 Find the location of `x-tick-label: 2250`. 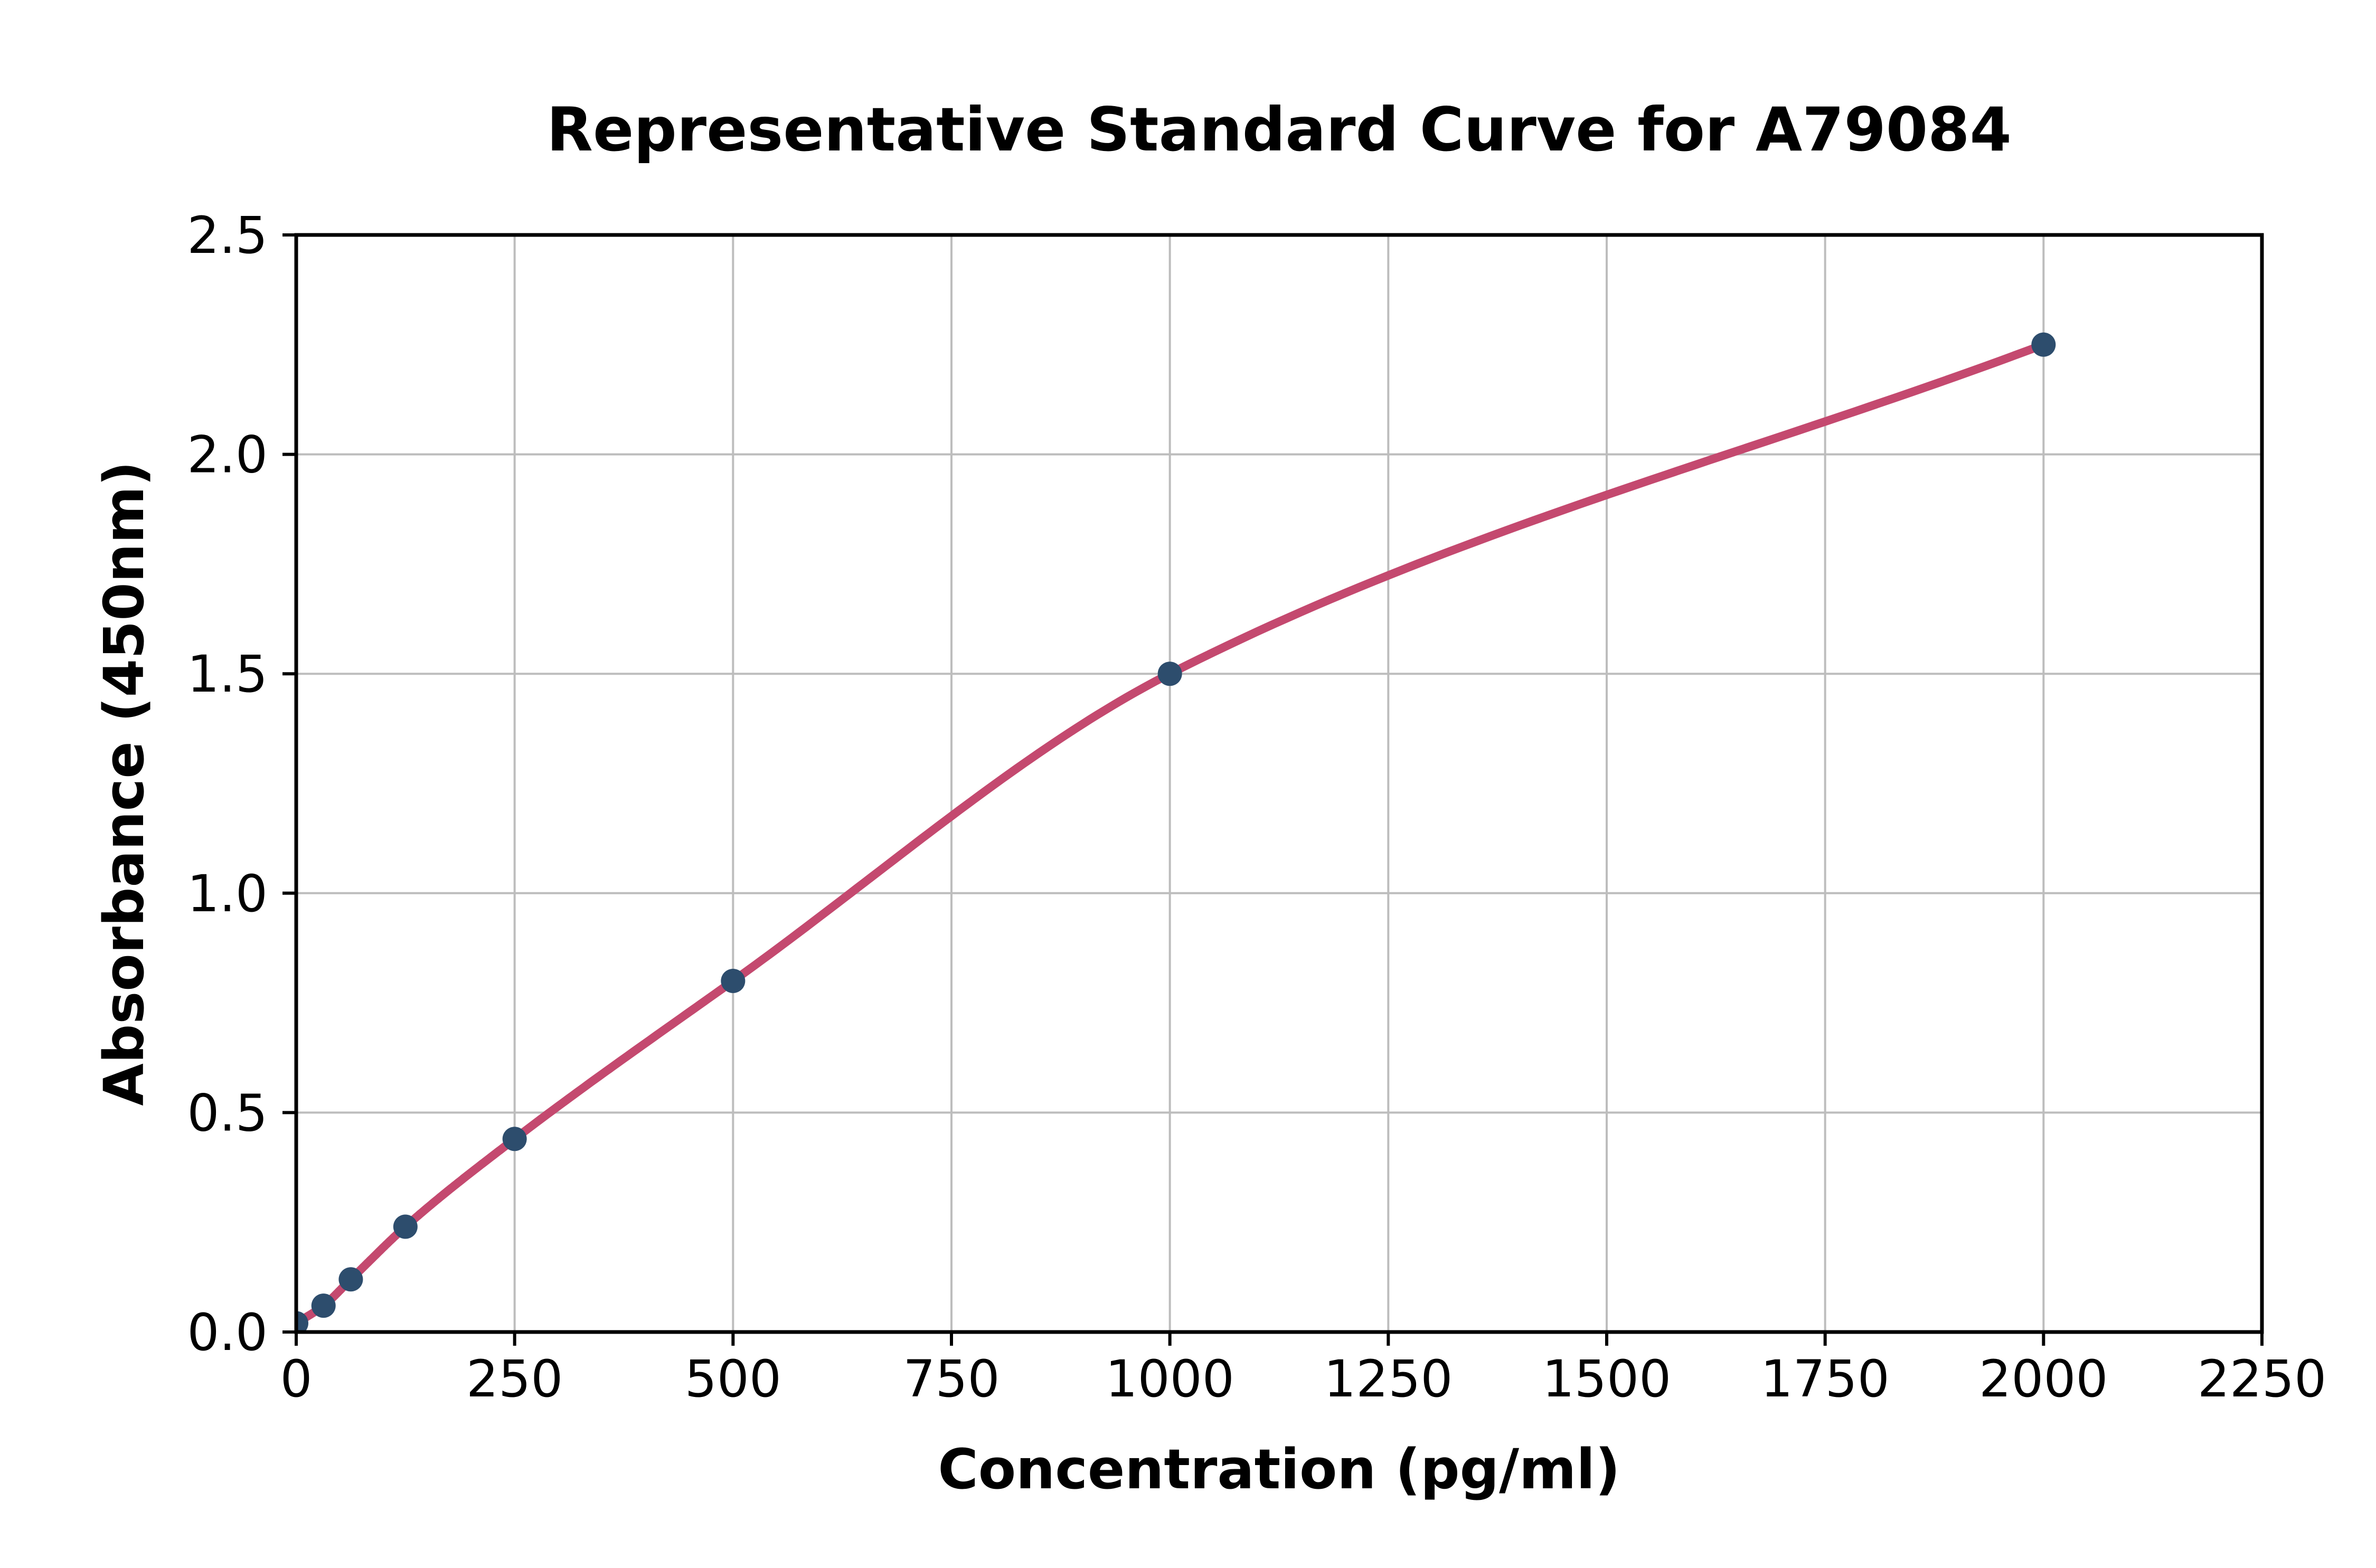

x-tick-label: 2250 is located at coordinates (2262, 1379).